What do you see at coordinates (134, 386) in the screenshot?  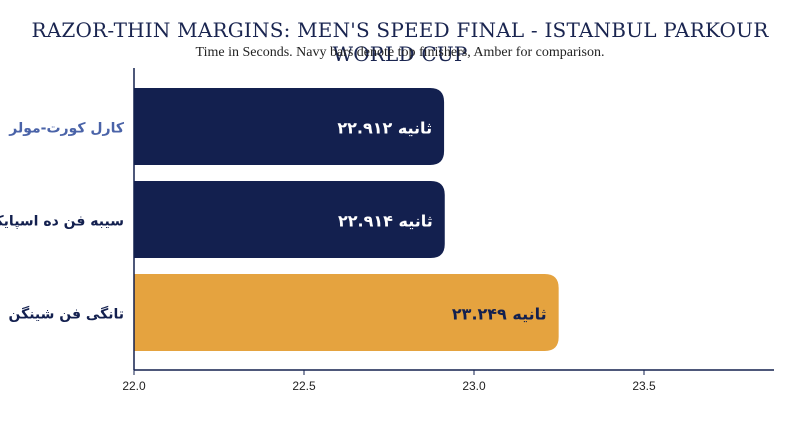 I see `x-tick-label: 22.0` at bounding box center [134, 386].